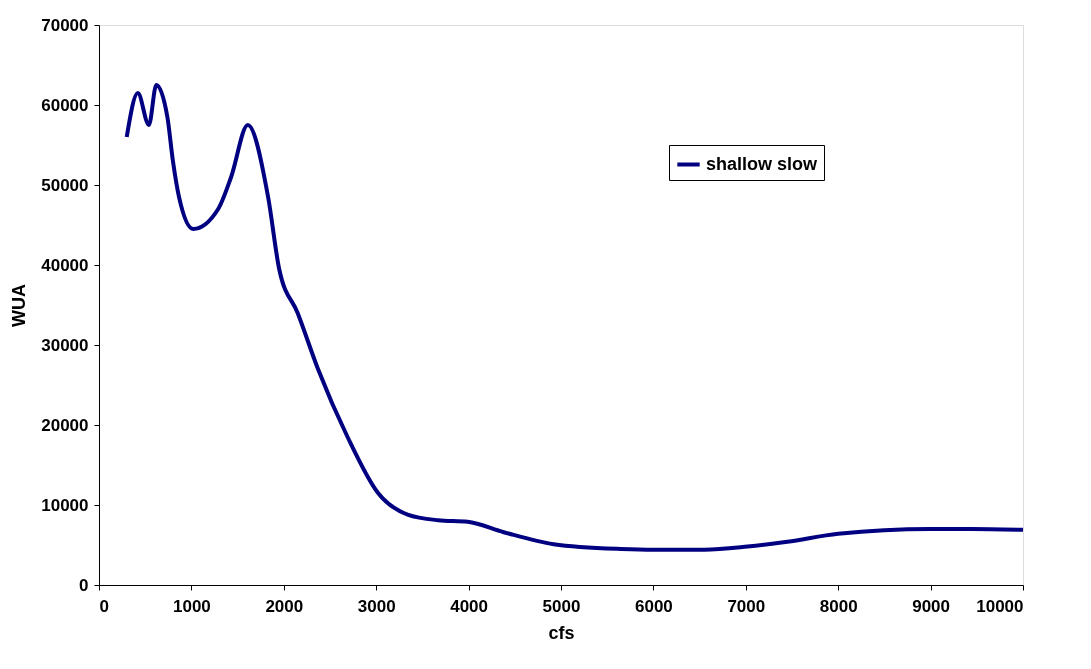 This screenshot has width=1091, height=669. Describe the element at coordinates (653, 606) in the screenshot. I see `x-tick-label: 6000` at that location.